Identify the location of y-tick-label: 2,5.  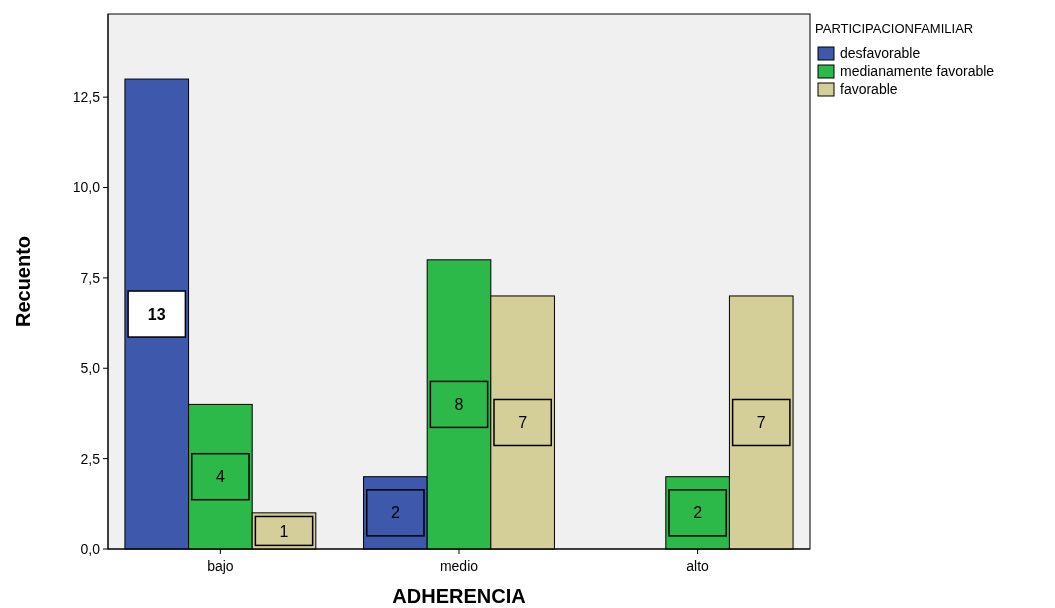
(90, 458).